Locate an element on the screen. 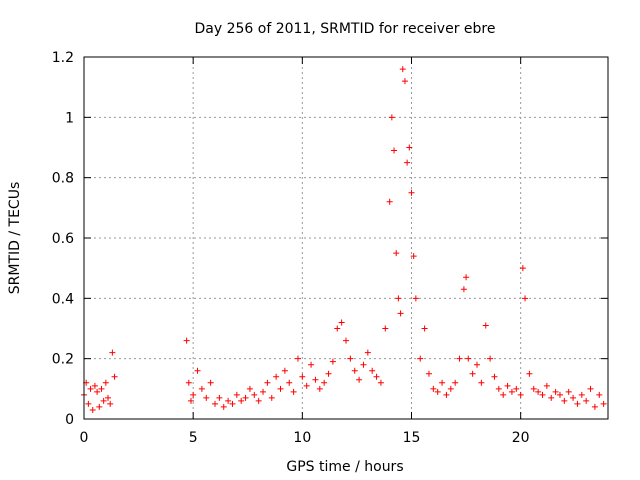  x-axis-label: GPS time / hours is located at coordinates (344, 467).